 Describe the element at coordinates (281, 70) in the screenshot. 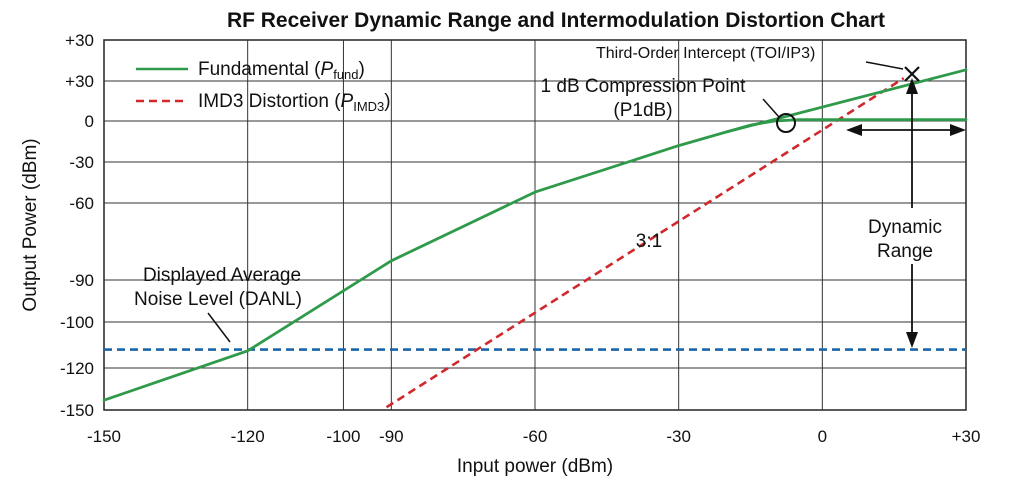

I see `legend-fundamental-label: Fundamental (Pfund)` at that location.